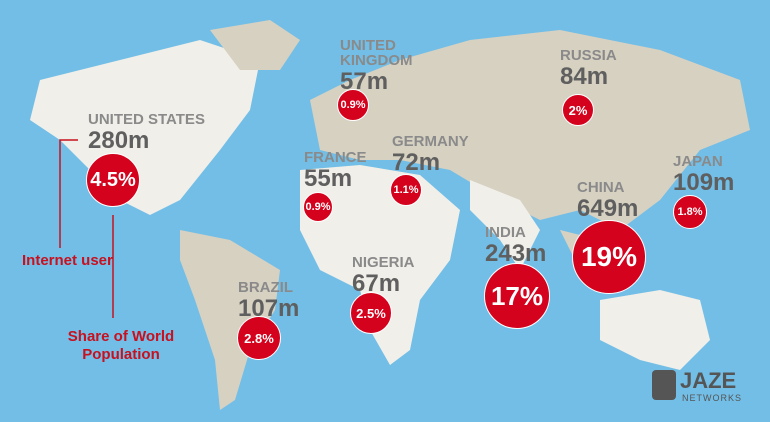  What do you see at coordinates (430, 141) in the screenshot?
I see `country-name: GERMANY` at bounding box center [430, 141].